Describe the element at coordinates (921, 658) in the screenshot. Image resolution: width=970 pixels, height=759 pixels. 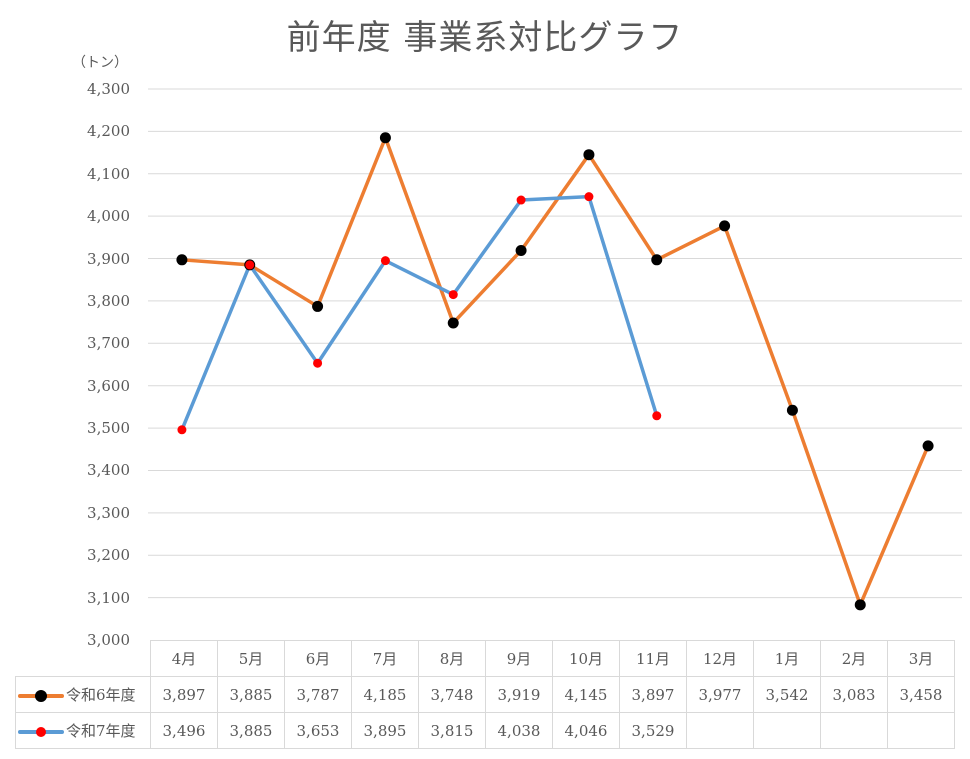
I see `month-header: 3月` at that location.